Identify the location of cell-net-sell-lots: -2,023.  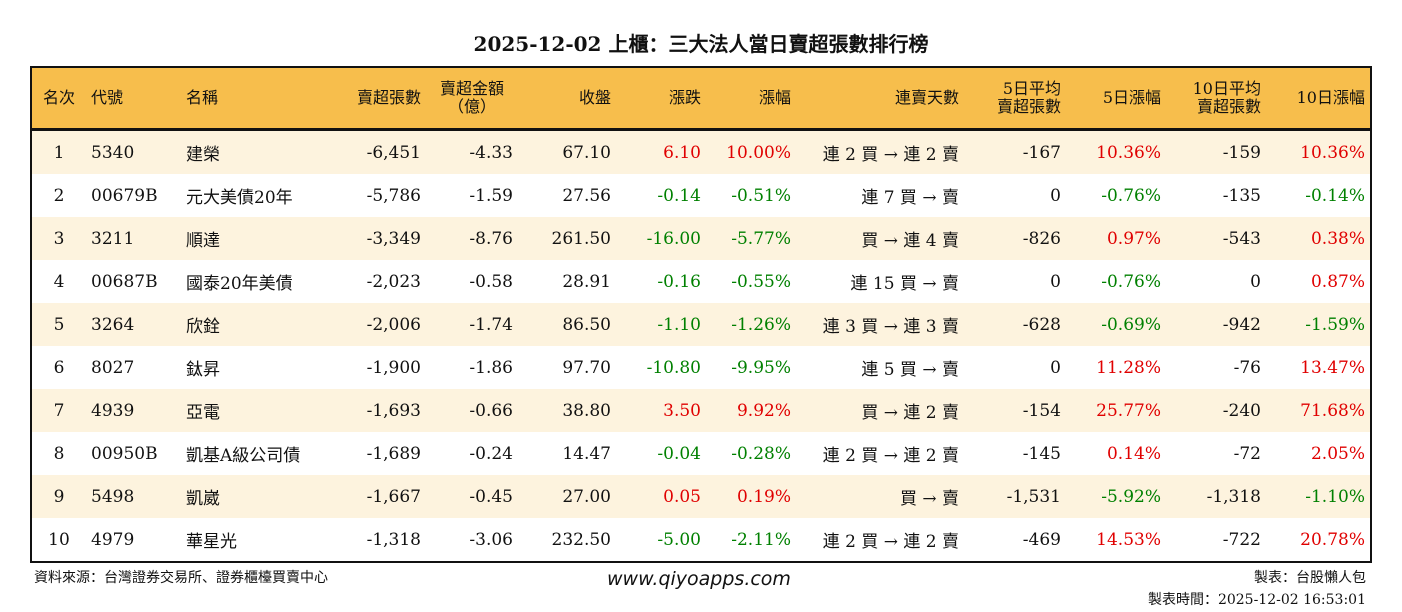
(393, 281).